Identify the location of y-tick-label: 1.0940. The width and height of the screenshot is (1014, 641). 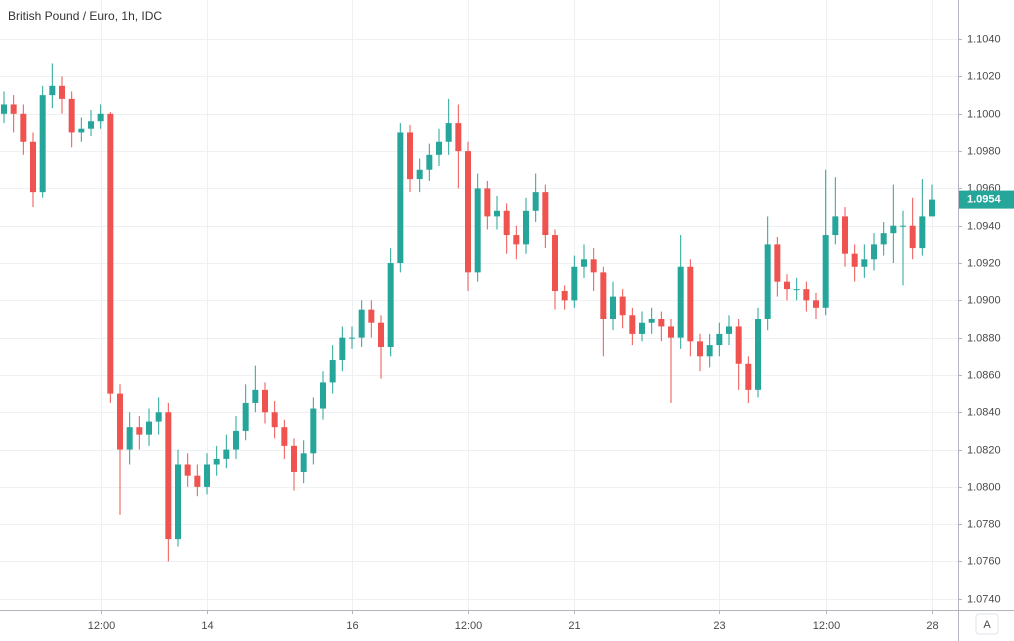
(984, 226).